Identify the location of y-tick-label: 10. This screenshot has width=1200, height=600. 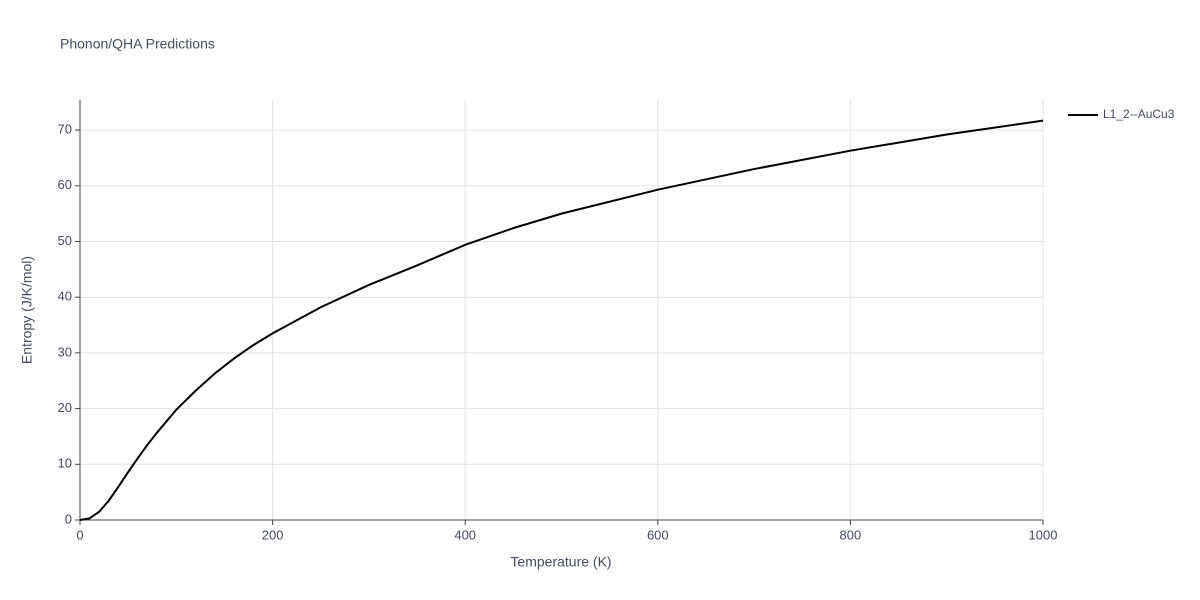
(65, 463).